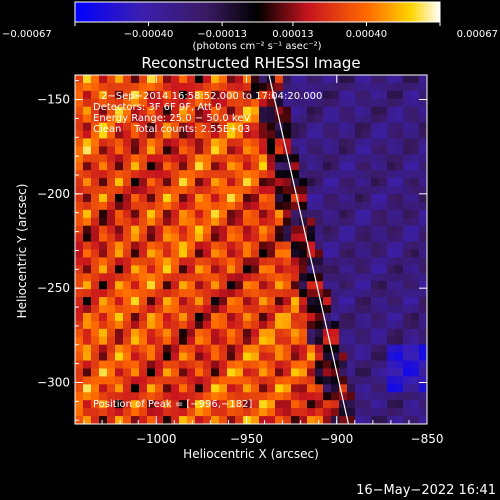  I want to click on y-tick-label: −300, so click(53, 382).